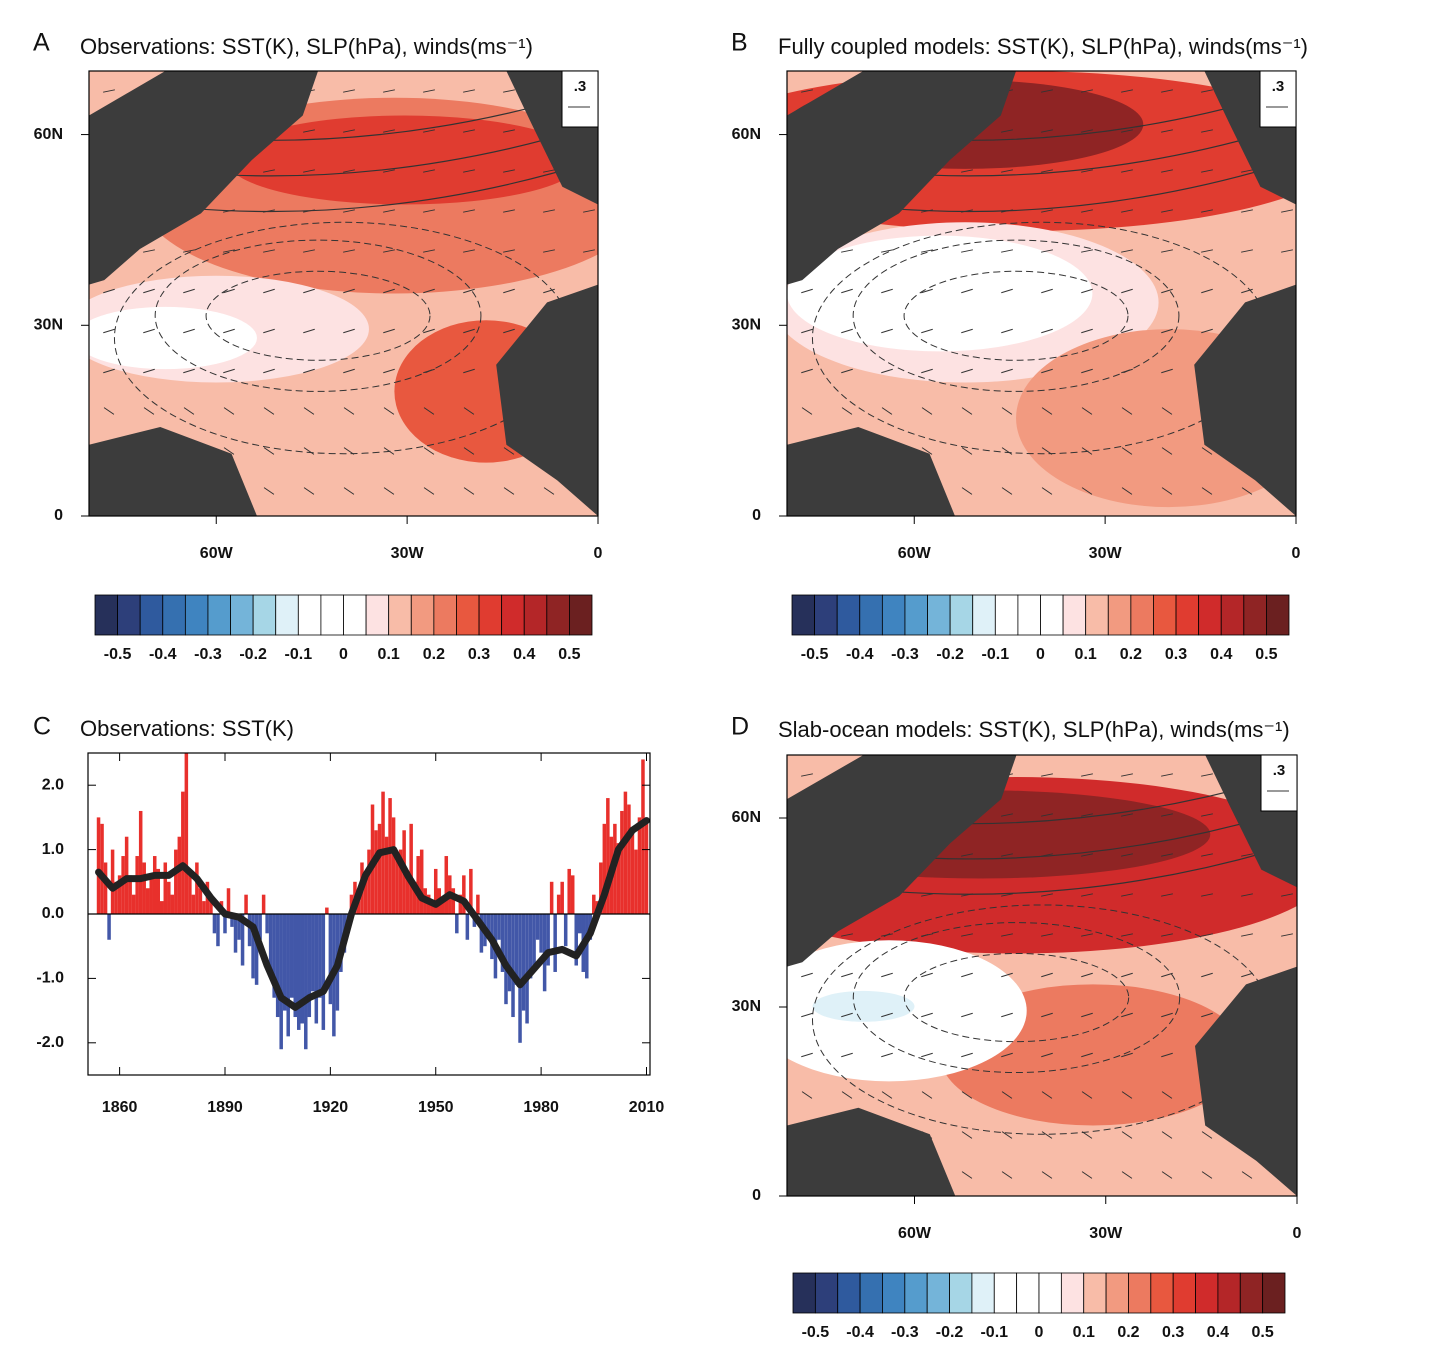  Describe the element at coordinates (1016, 315) in the screenshot. I see `slp-contour` at that location.